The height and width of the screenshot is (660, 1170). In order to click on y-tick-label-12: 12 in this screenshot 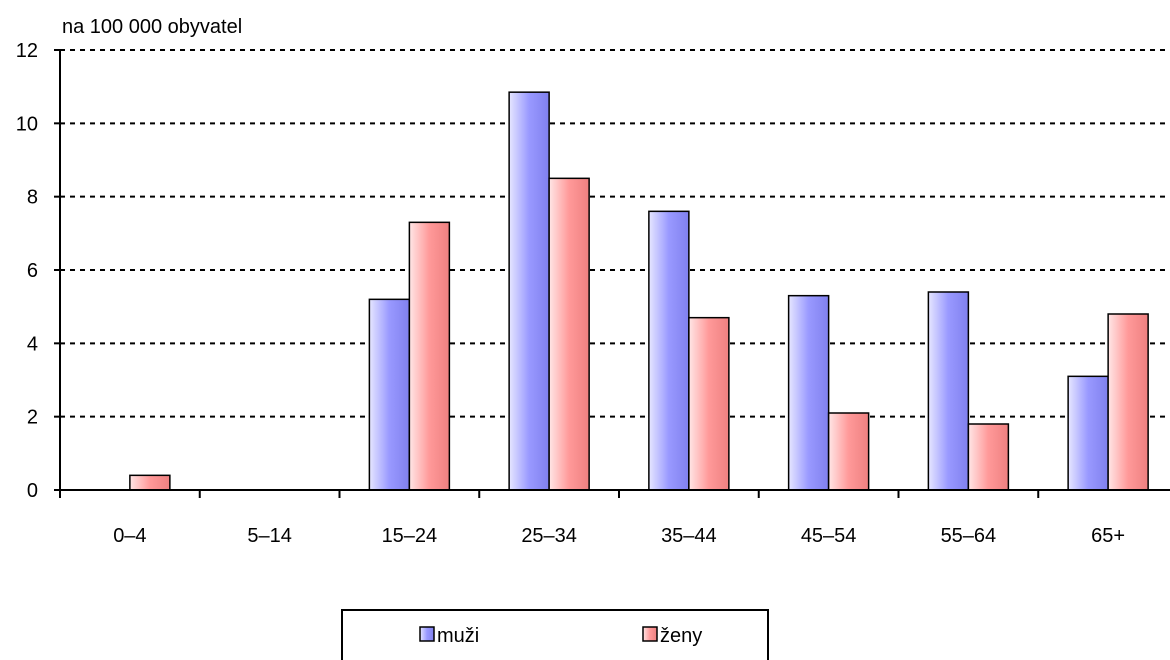, I will do `click(27, 51)`.